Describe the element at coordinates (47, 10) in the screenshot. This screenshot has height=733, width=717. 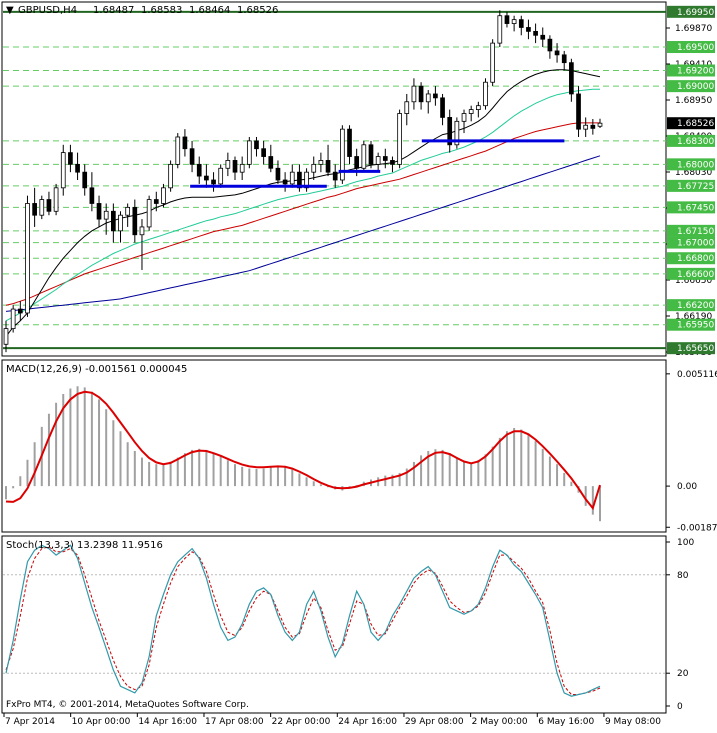
I see `chart-title: GBPUSD,H4` at that location.